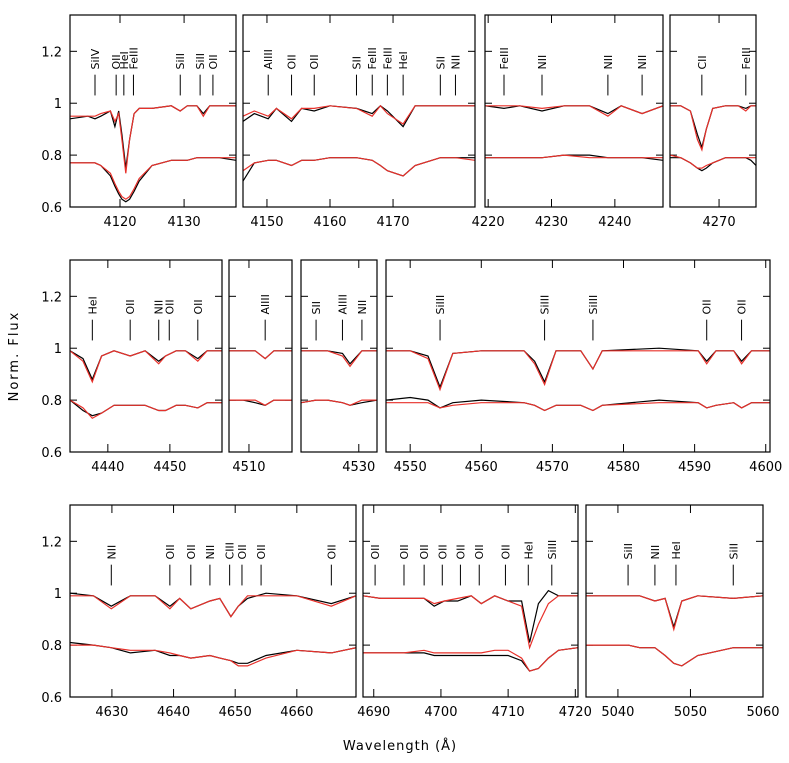  Describe the element at coordinates (266, 222) in the screenshot. I see `x-tick-label: 4150` at that location.